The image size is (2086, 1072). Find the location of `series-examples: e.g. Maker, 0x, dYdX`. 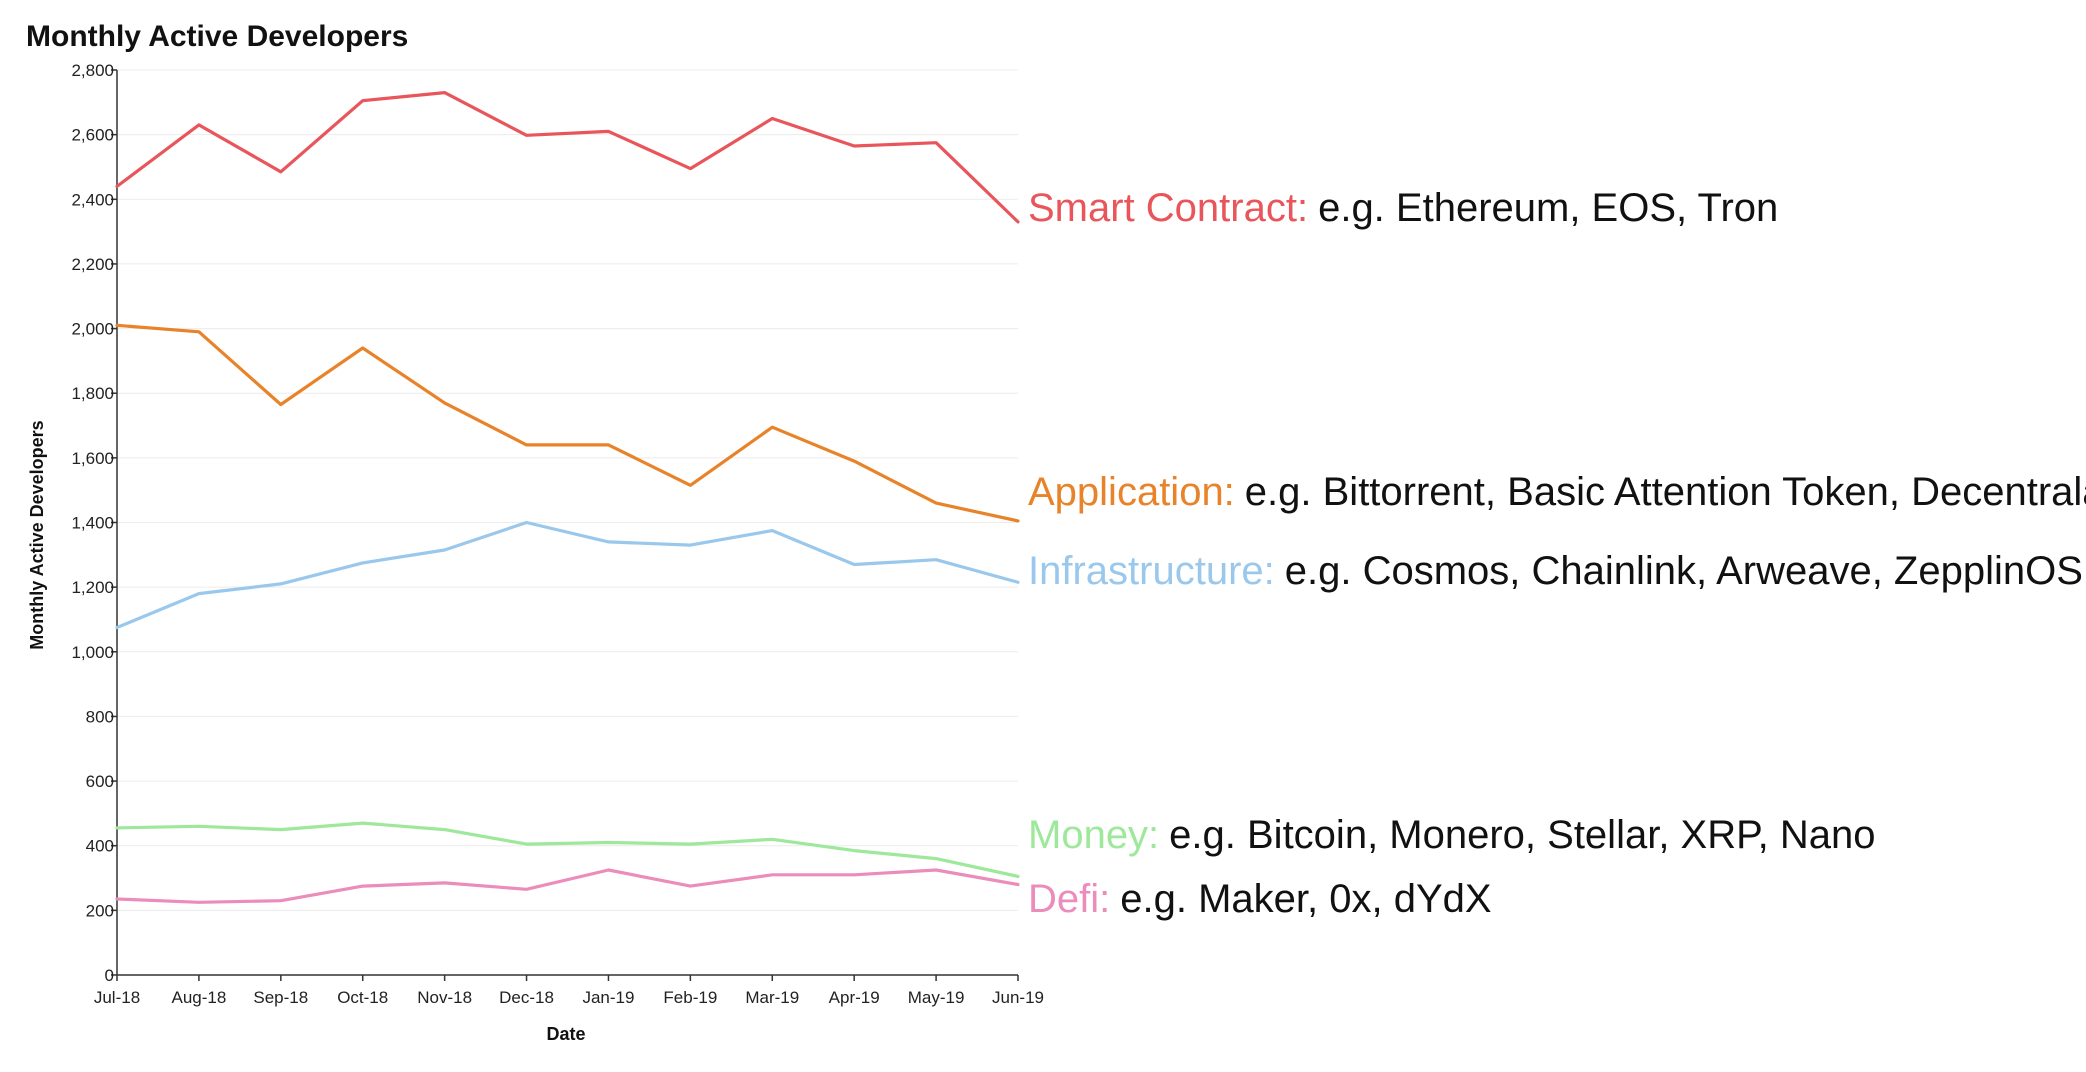

series-examples: e.g. Maker, 0x, dYdX is located at coordinates (1305, 899).